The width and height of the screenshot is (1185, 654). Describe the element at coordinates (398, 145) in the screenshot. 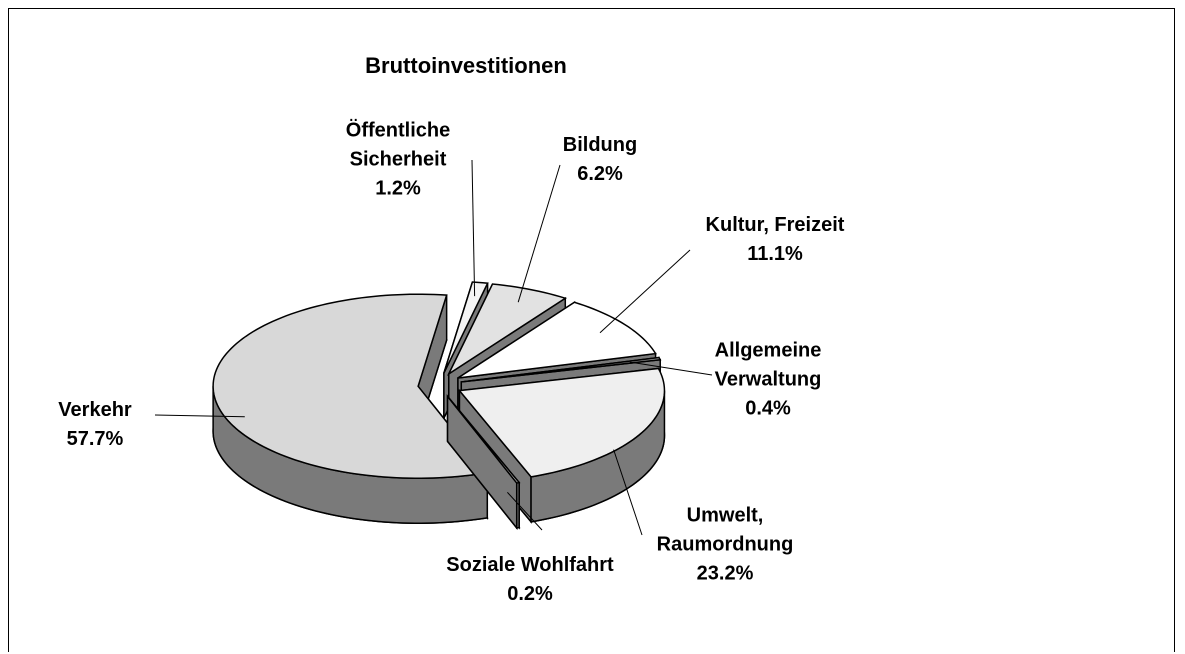

I see `category-label: Öffentliche Sicherheit` at that location.